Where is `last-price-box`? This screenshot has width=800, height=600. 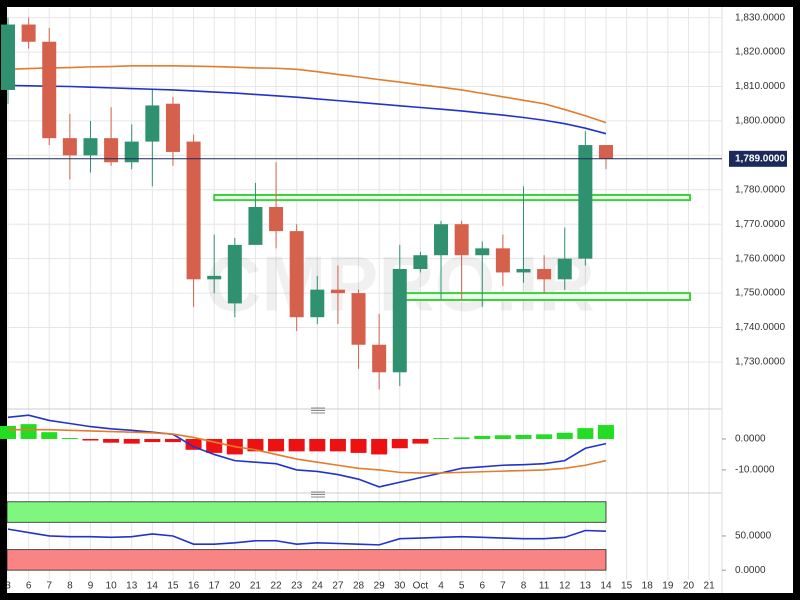 last-price-box is located at coordinates (758, 158).